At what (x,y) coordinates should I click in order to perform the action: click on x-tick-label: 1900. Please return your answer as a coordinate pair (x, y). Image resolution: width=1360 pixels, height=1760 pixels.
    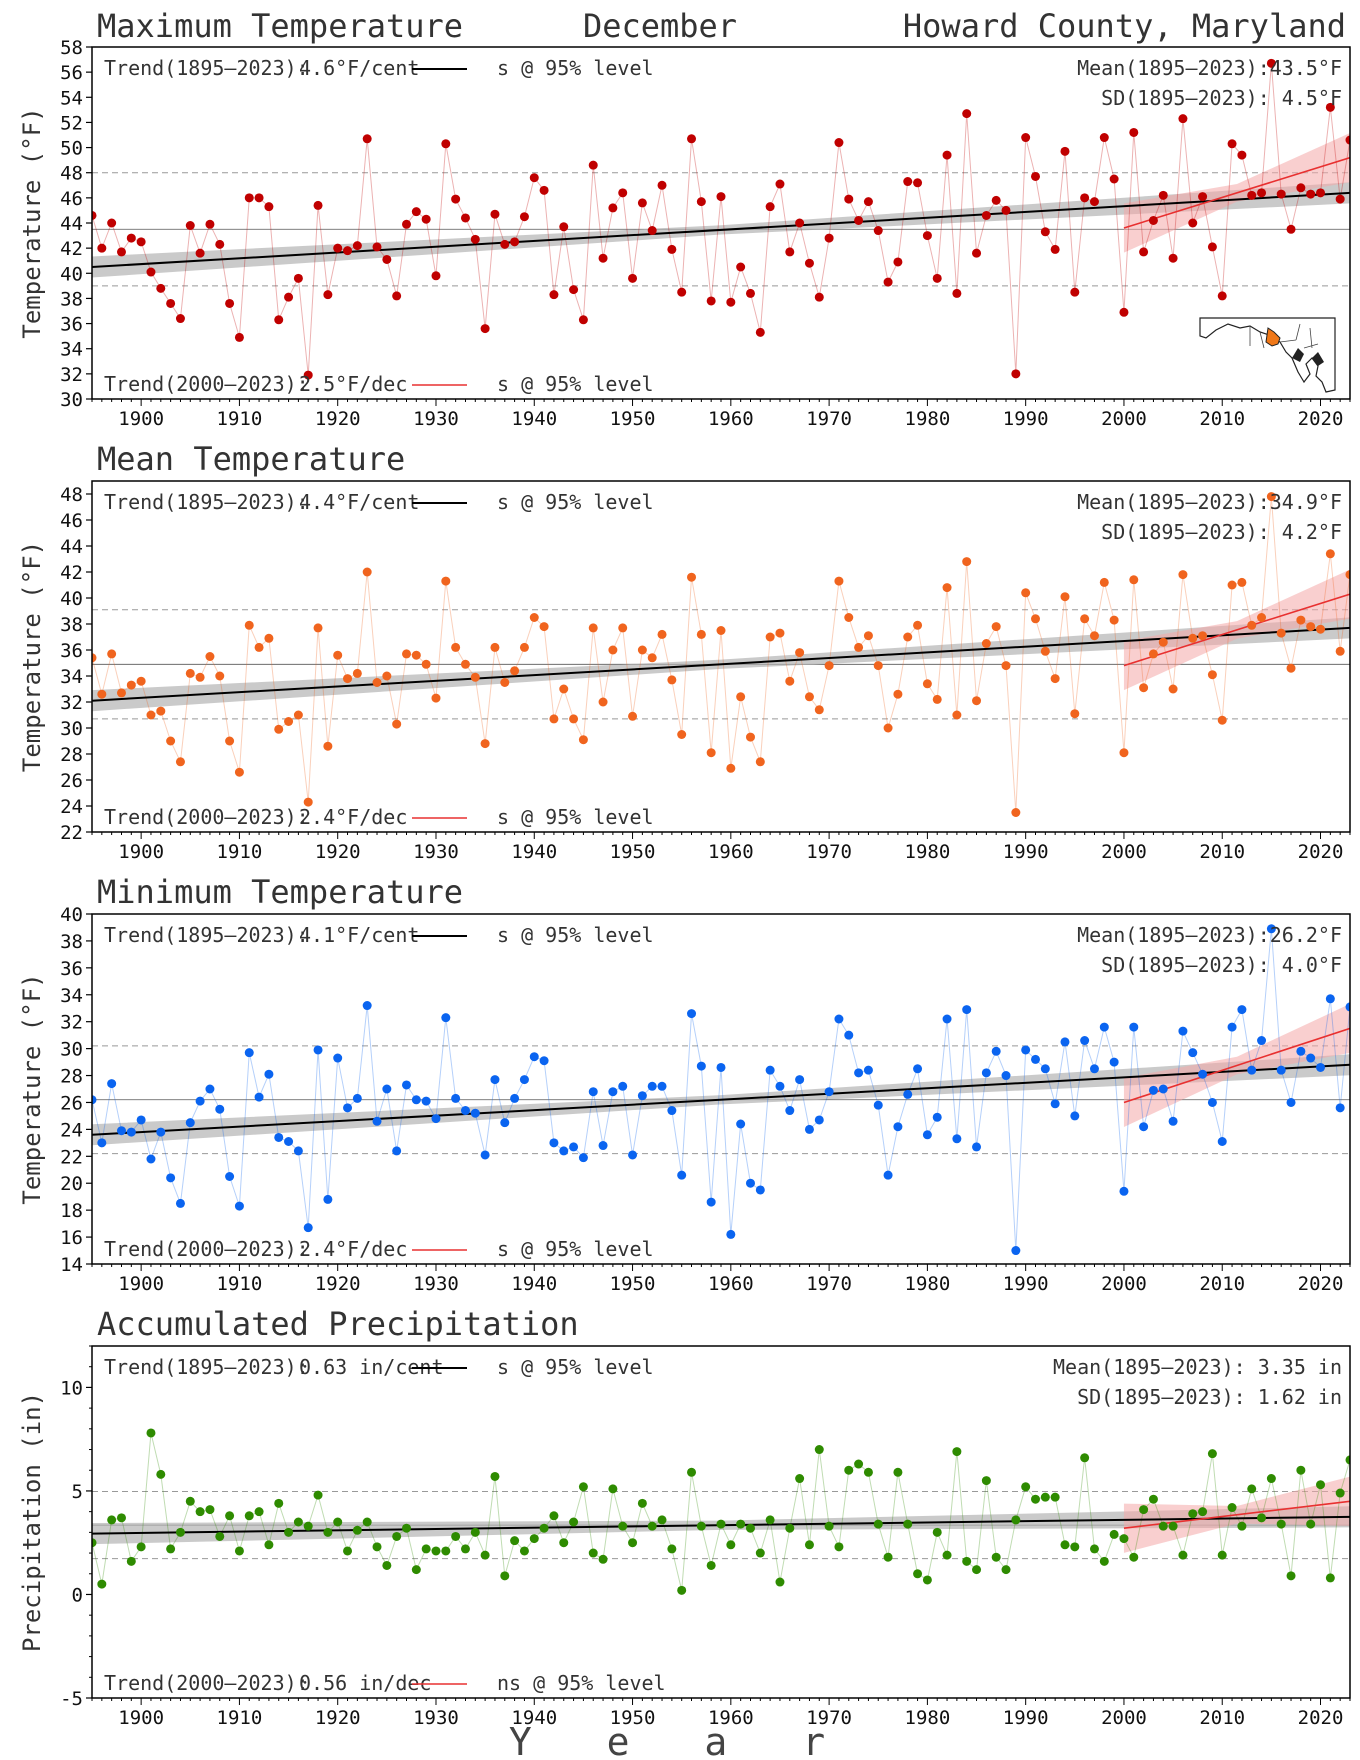
    Looking at the image, I should click on (141, 419).